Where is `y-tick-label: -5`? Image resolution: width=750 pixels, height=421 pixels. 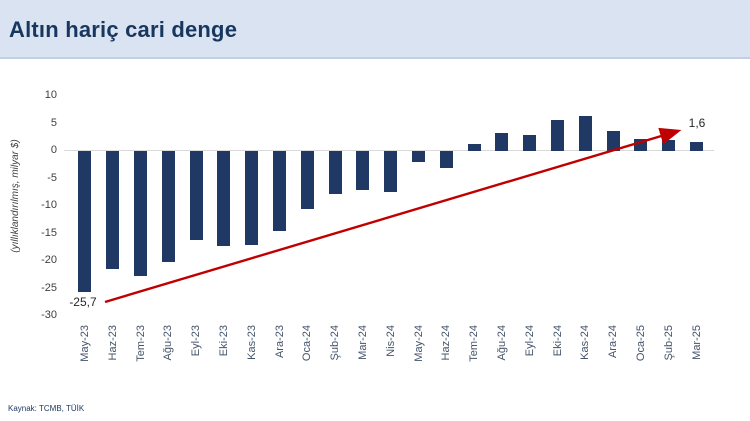 y-tick-label: -5 is located at coordinates (52, 177).